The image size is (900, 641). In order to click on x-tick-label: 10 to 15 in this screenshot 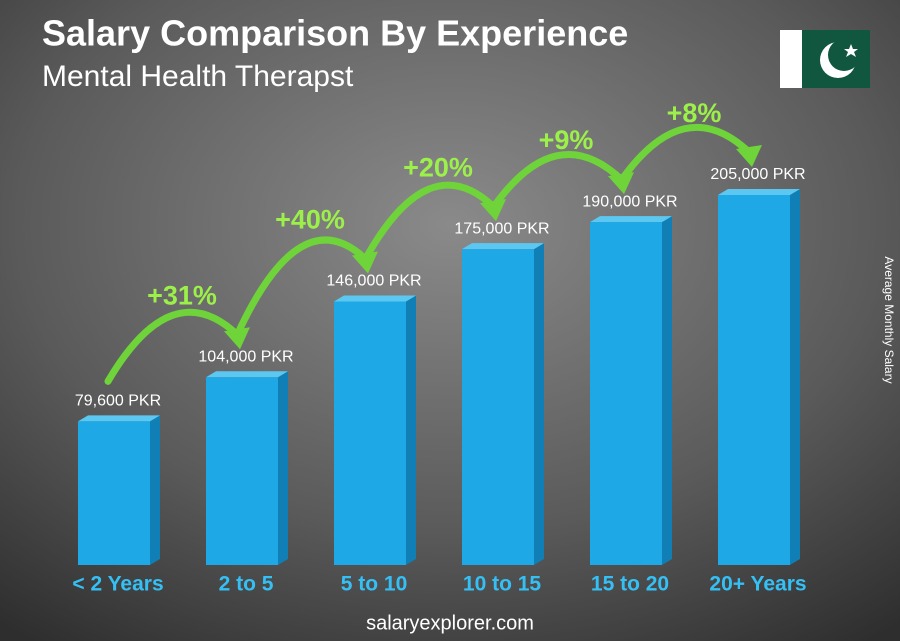, I will do `click(502, 584)`.